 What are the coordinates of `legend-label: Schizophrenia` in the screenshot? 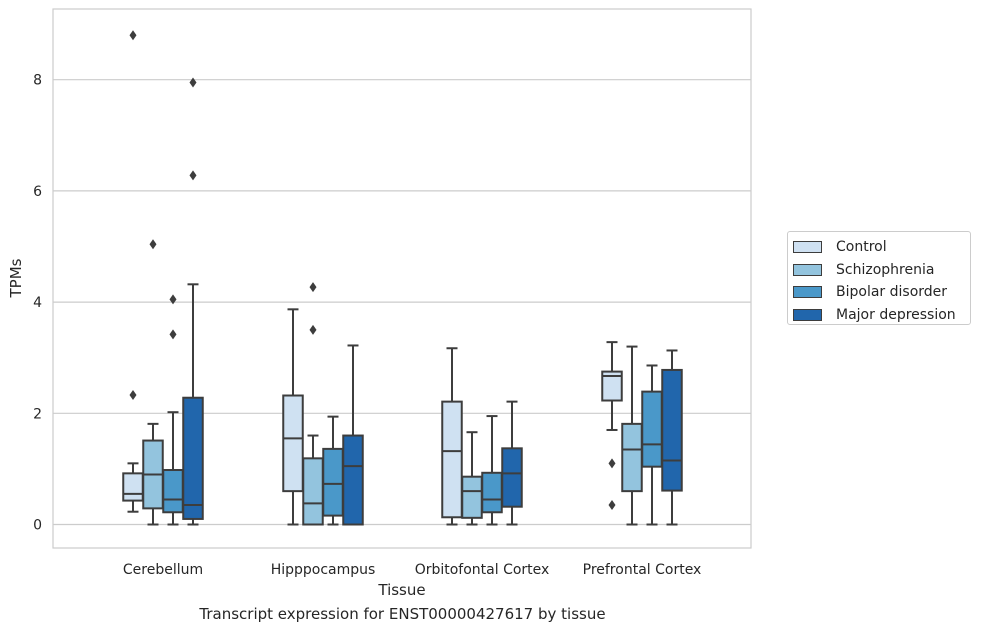 It's located at (885, 269).